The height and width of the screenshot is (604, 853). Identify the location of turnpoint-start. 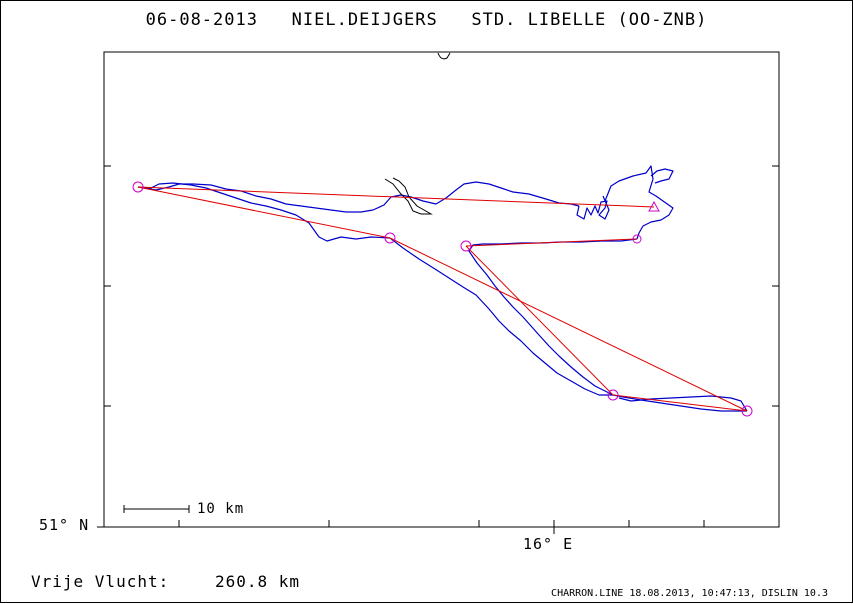
(138, 187).